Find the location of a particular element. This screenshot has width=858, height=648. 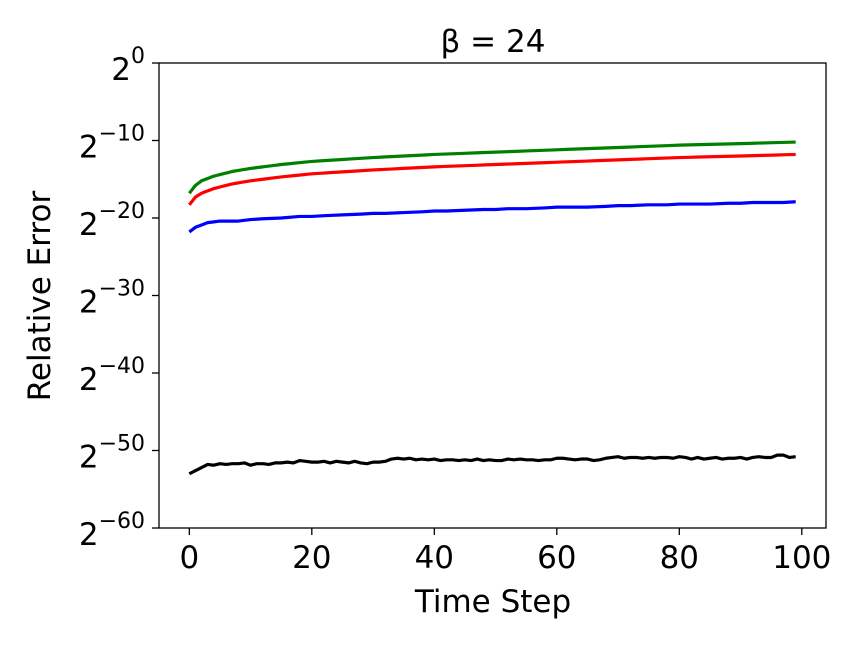

x-axis-label: Time Step is located at coordinates (492, 602).